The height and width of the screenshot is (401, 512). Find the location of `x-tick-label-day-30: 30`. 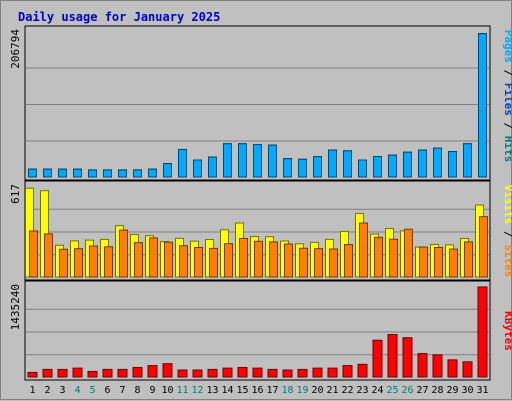

x-tick-label-day-30: 30 is located at coordinates (467, 390).